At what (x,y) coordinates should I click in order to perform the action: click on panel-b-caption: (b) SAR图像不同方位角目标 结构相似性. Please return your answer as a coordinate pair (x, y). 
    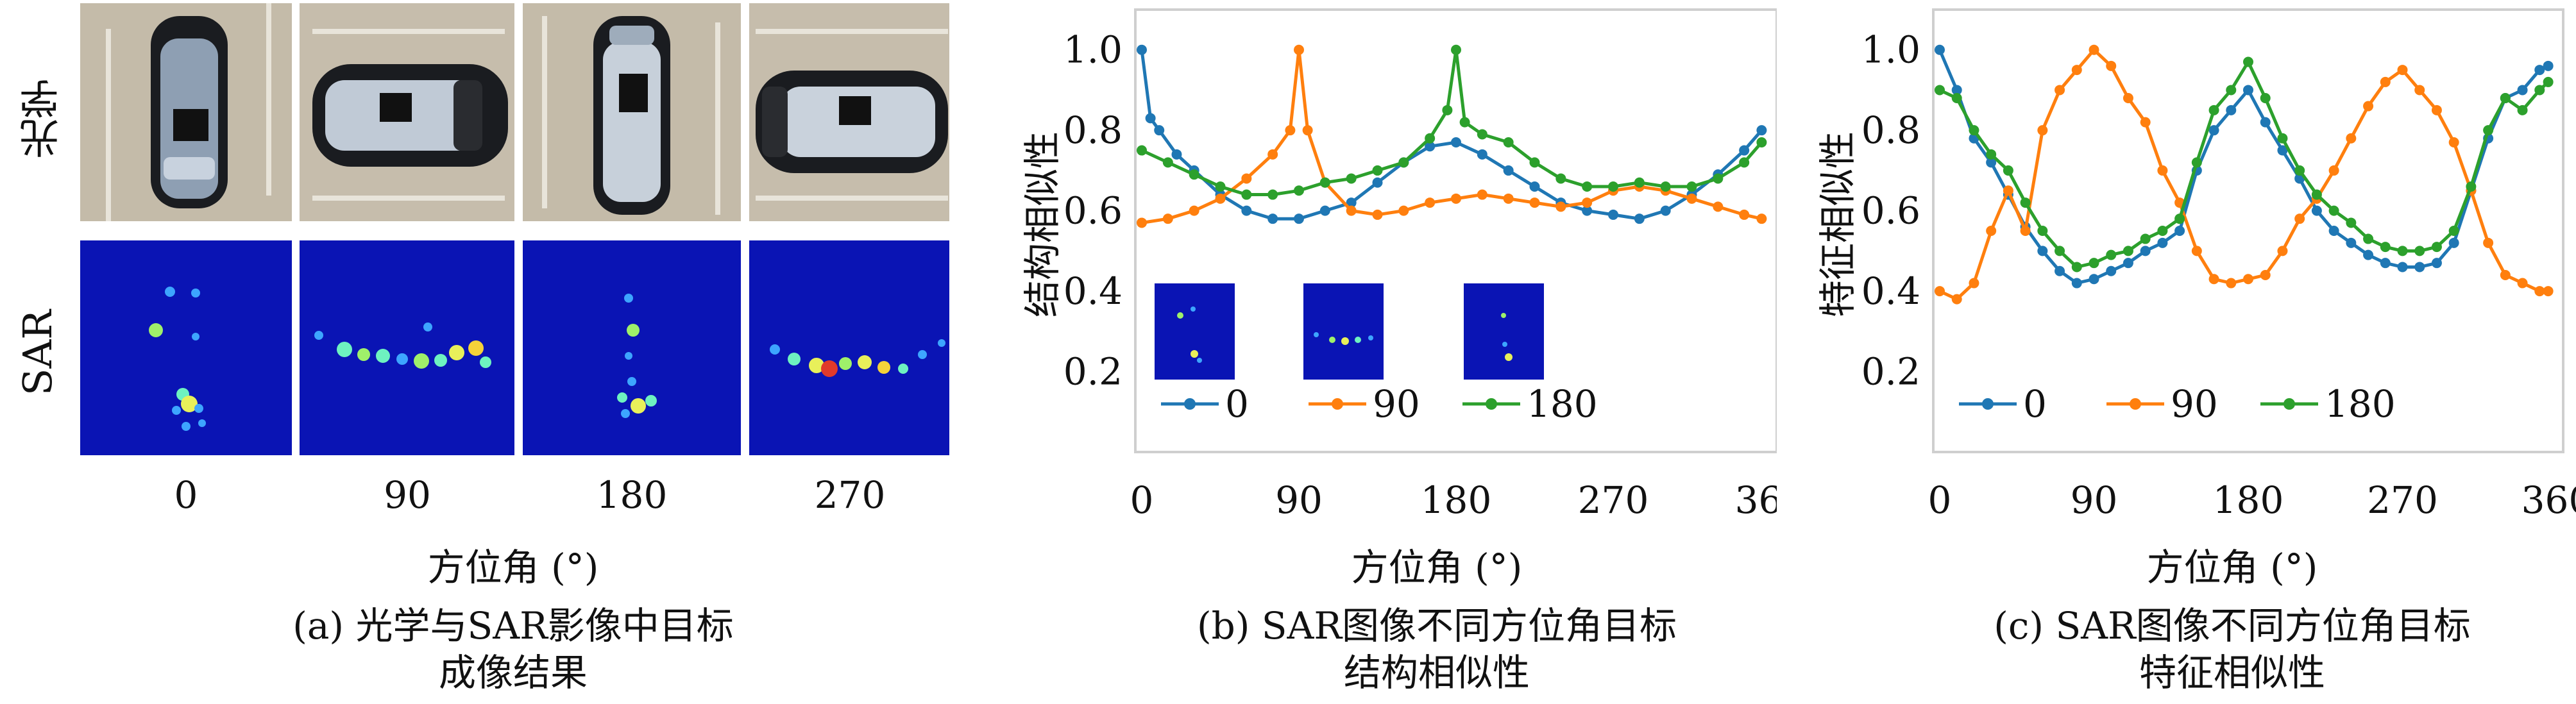
    Looking at the image, I should click on (1437, 649).